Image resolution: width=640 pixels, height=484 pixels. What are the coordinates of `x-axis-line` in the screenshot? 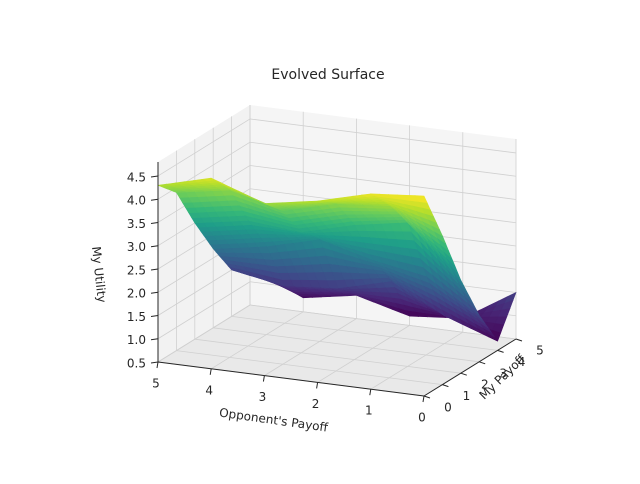 It's located at (470, 367).